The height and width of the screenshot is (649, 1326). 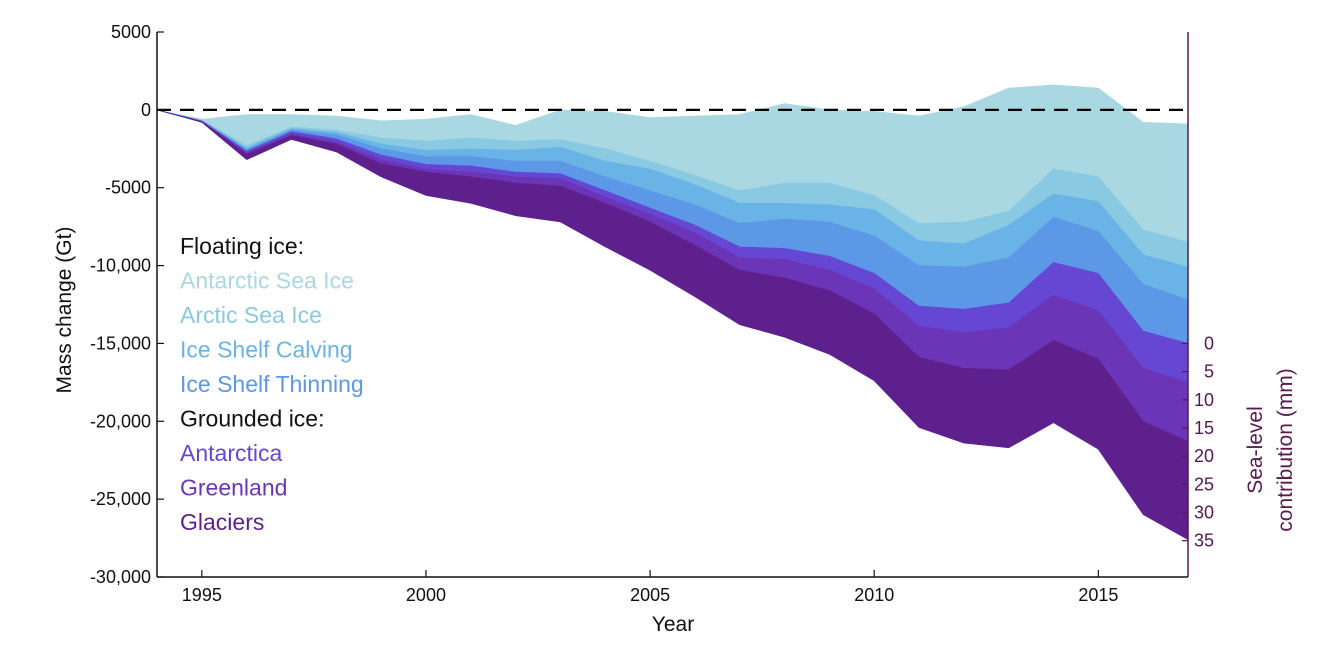 I want to click on sea-level-tick-label: 0, so click(x=1209, y=343).